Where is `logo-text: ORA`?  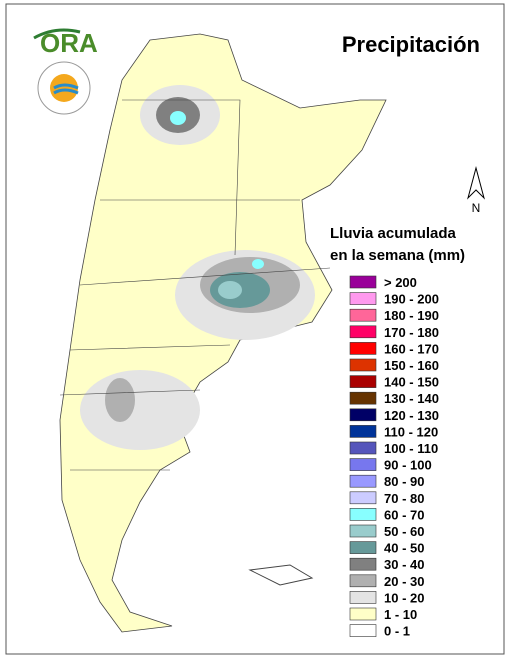
logo-text: ORA is located at coordinates (69, 43).